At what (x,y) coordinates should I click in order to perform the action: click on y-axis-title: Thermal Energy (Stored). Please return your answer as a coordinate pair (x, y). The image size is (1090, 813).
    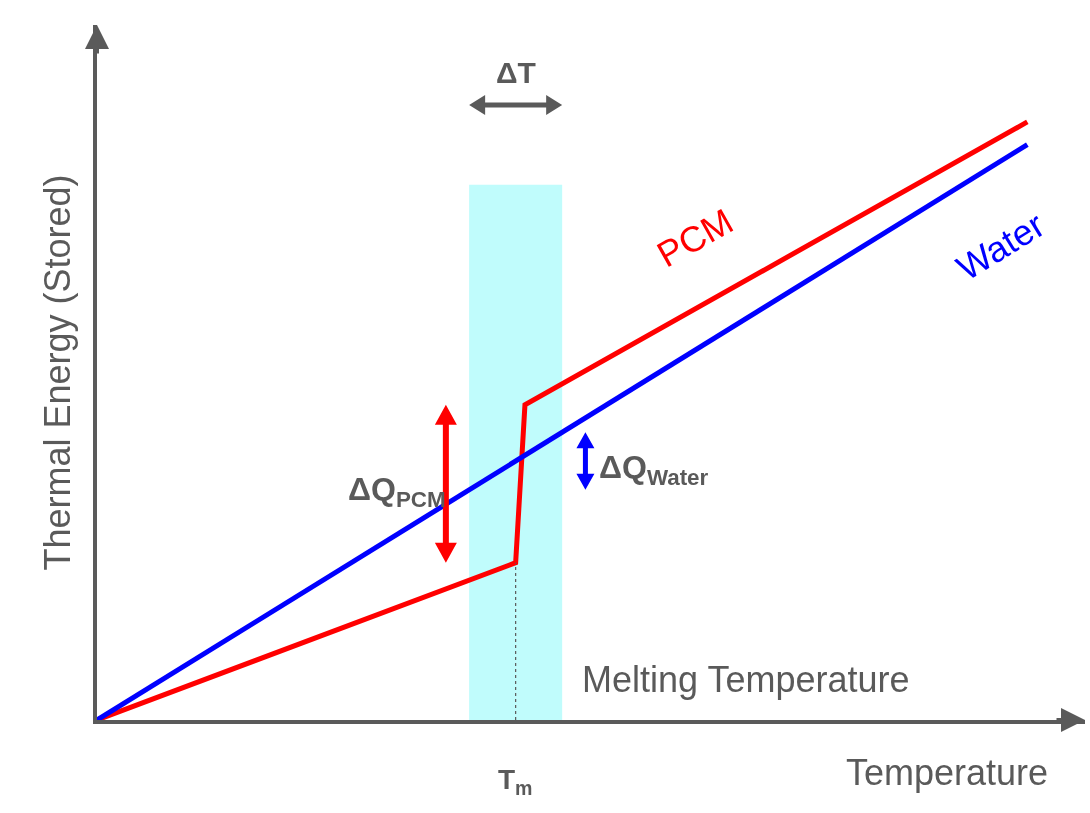
    Looking at the image, I should click on (58, 372).